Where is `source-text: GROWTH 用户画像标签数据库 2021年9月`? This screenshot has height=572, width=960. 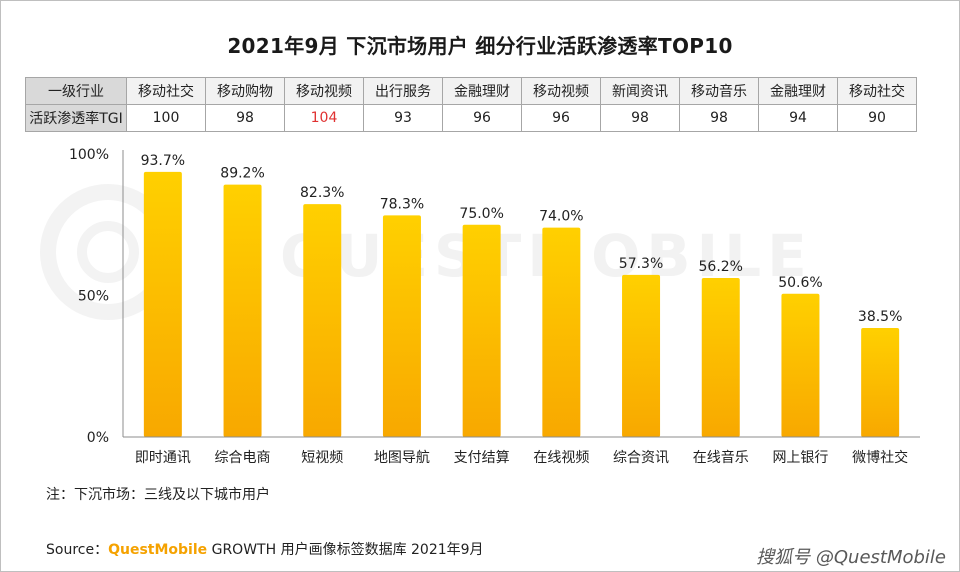 source-text: GROWTH 用户画像标签数据库 2021年9月 is located at coordinates (345, 550).